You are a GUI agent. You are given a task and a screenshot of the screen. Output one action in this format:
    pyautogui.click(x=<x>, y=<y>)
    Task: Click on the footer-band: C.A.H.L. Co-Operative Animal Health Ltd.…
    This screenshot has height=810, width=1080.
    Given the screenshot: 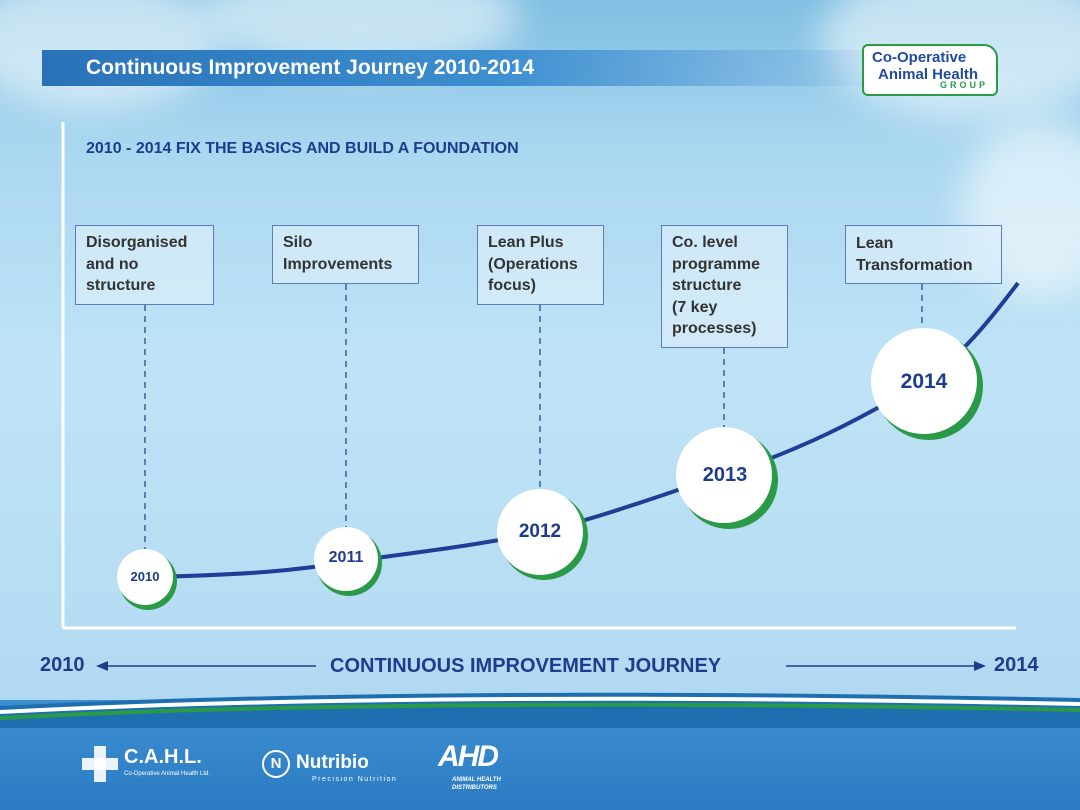 What is the action you would take?
    pyautogui.click(x=540, y=751)
    